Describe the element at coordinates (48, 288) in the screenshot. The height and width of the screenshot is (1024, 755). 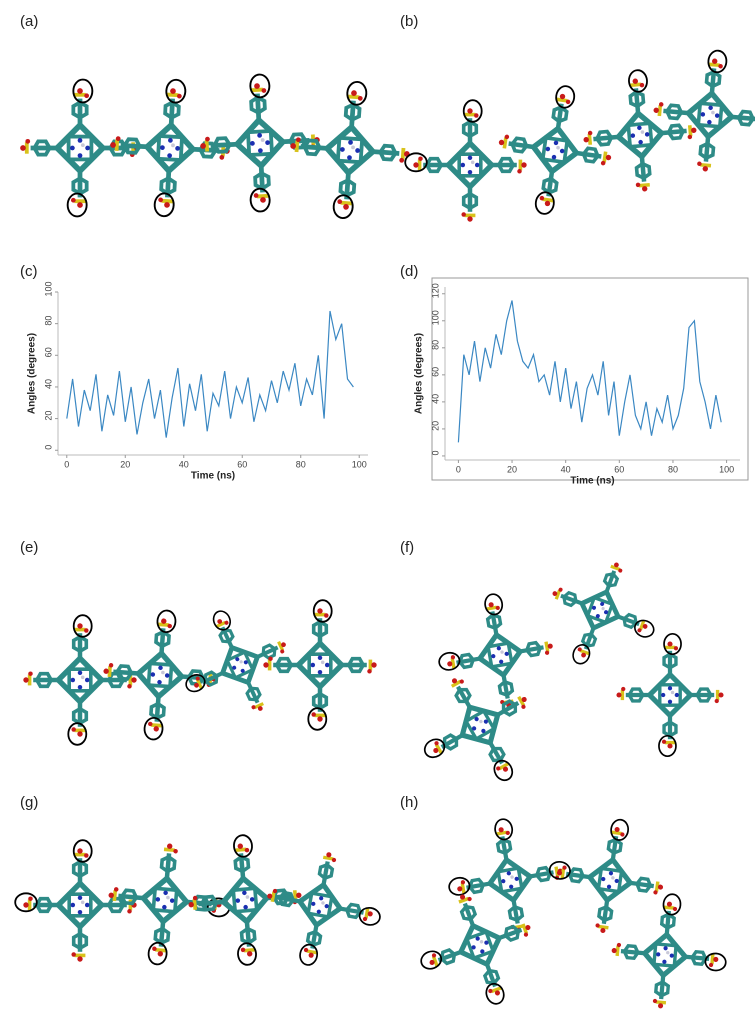
I see `y-tick-label: 100` at that location.